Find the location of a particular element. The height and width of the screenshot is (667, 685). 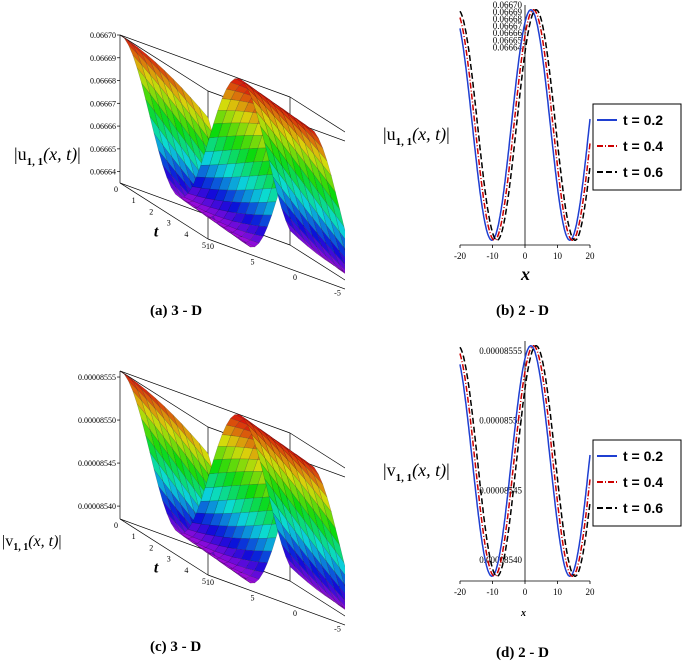

z-tick-label: 0.06667 is located at coordinates (103, 103).